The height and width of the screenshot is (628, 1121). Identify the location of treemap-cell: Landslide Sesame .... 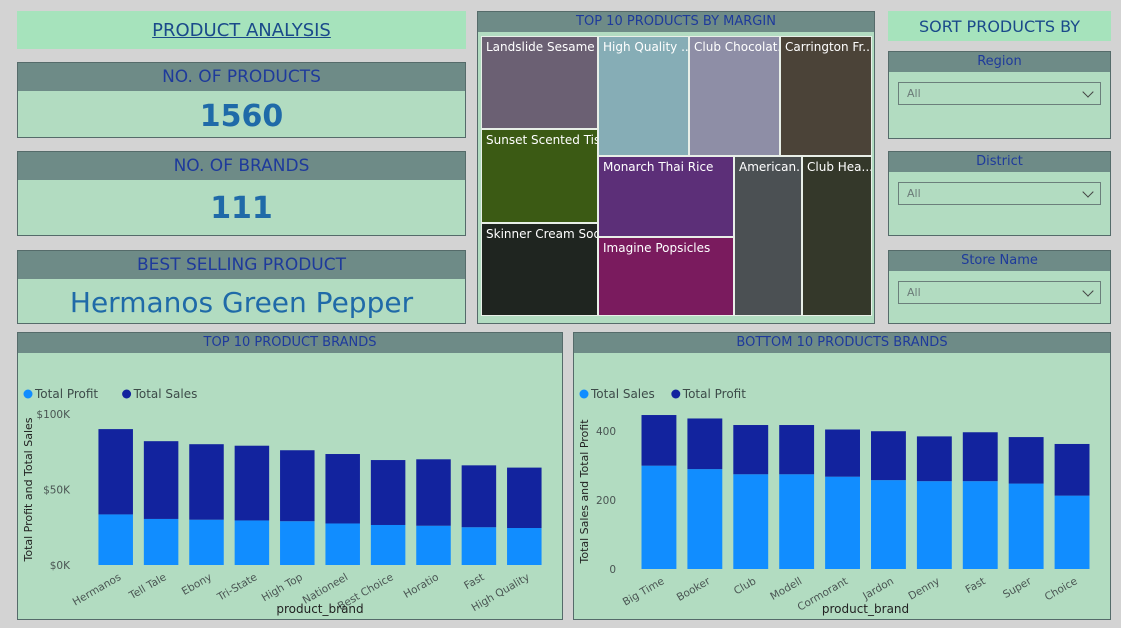
(539, 82).